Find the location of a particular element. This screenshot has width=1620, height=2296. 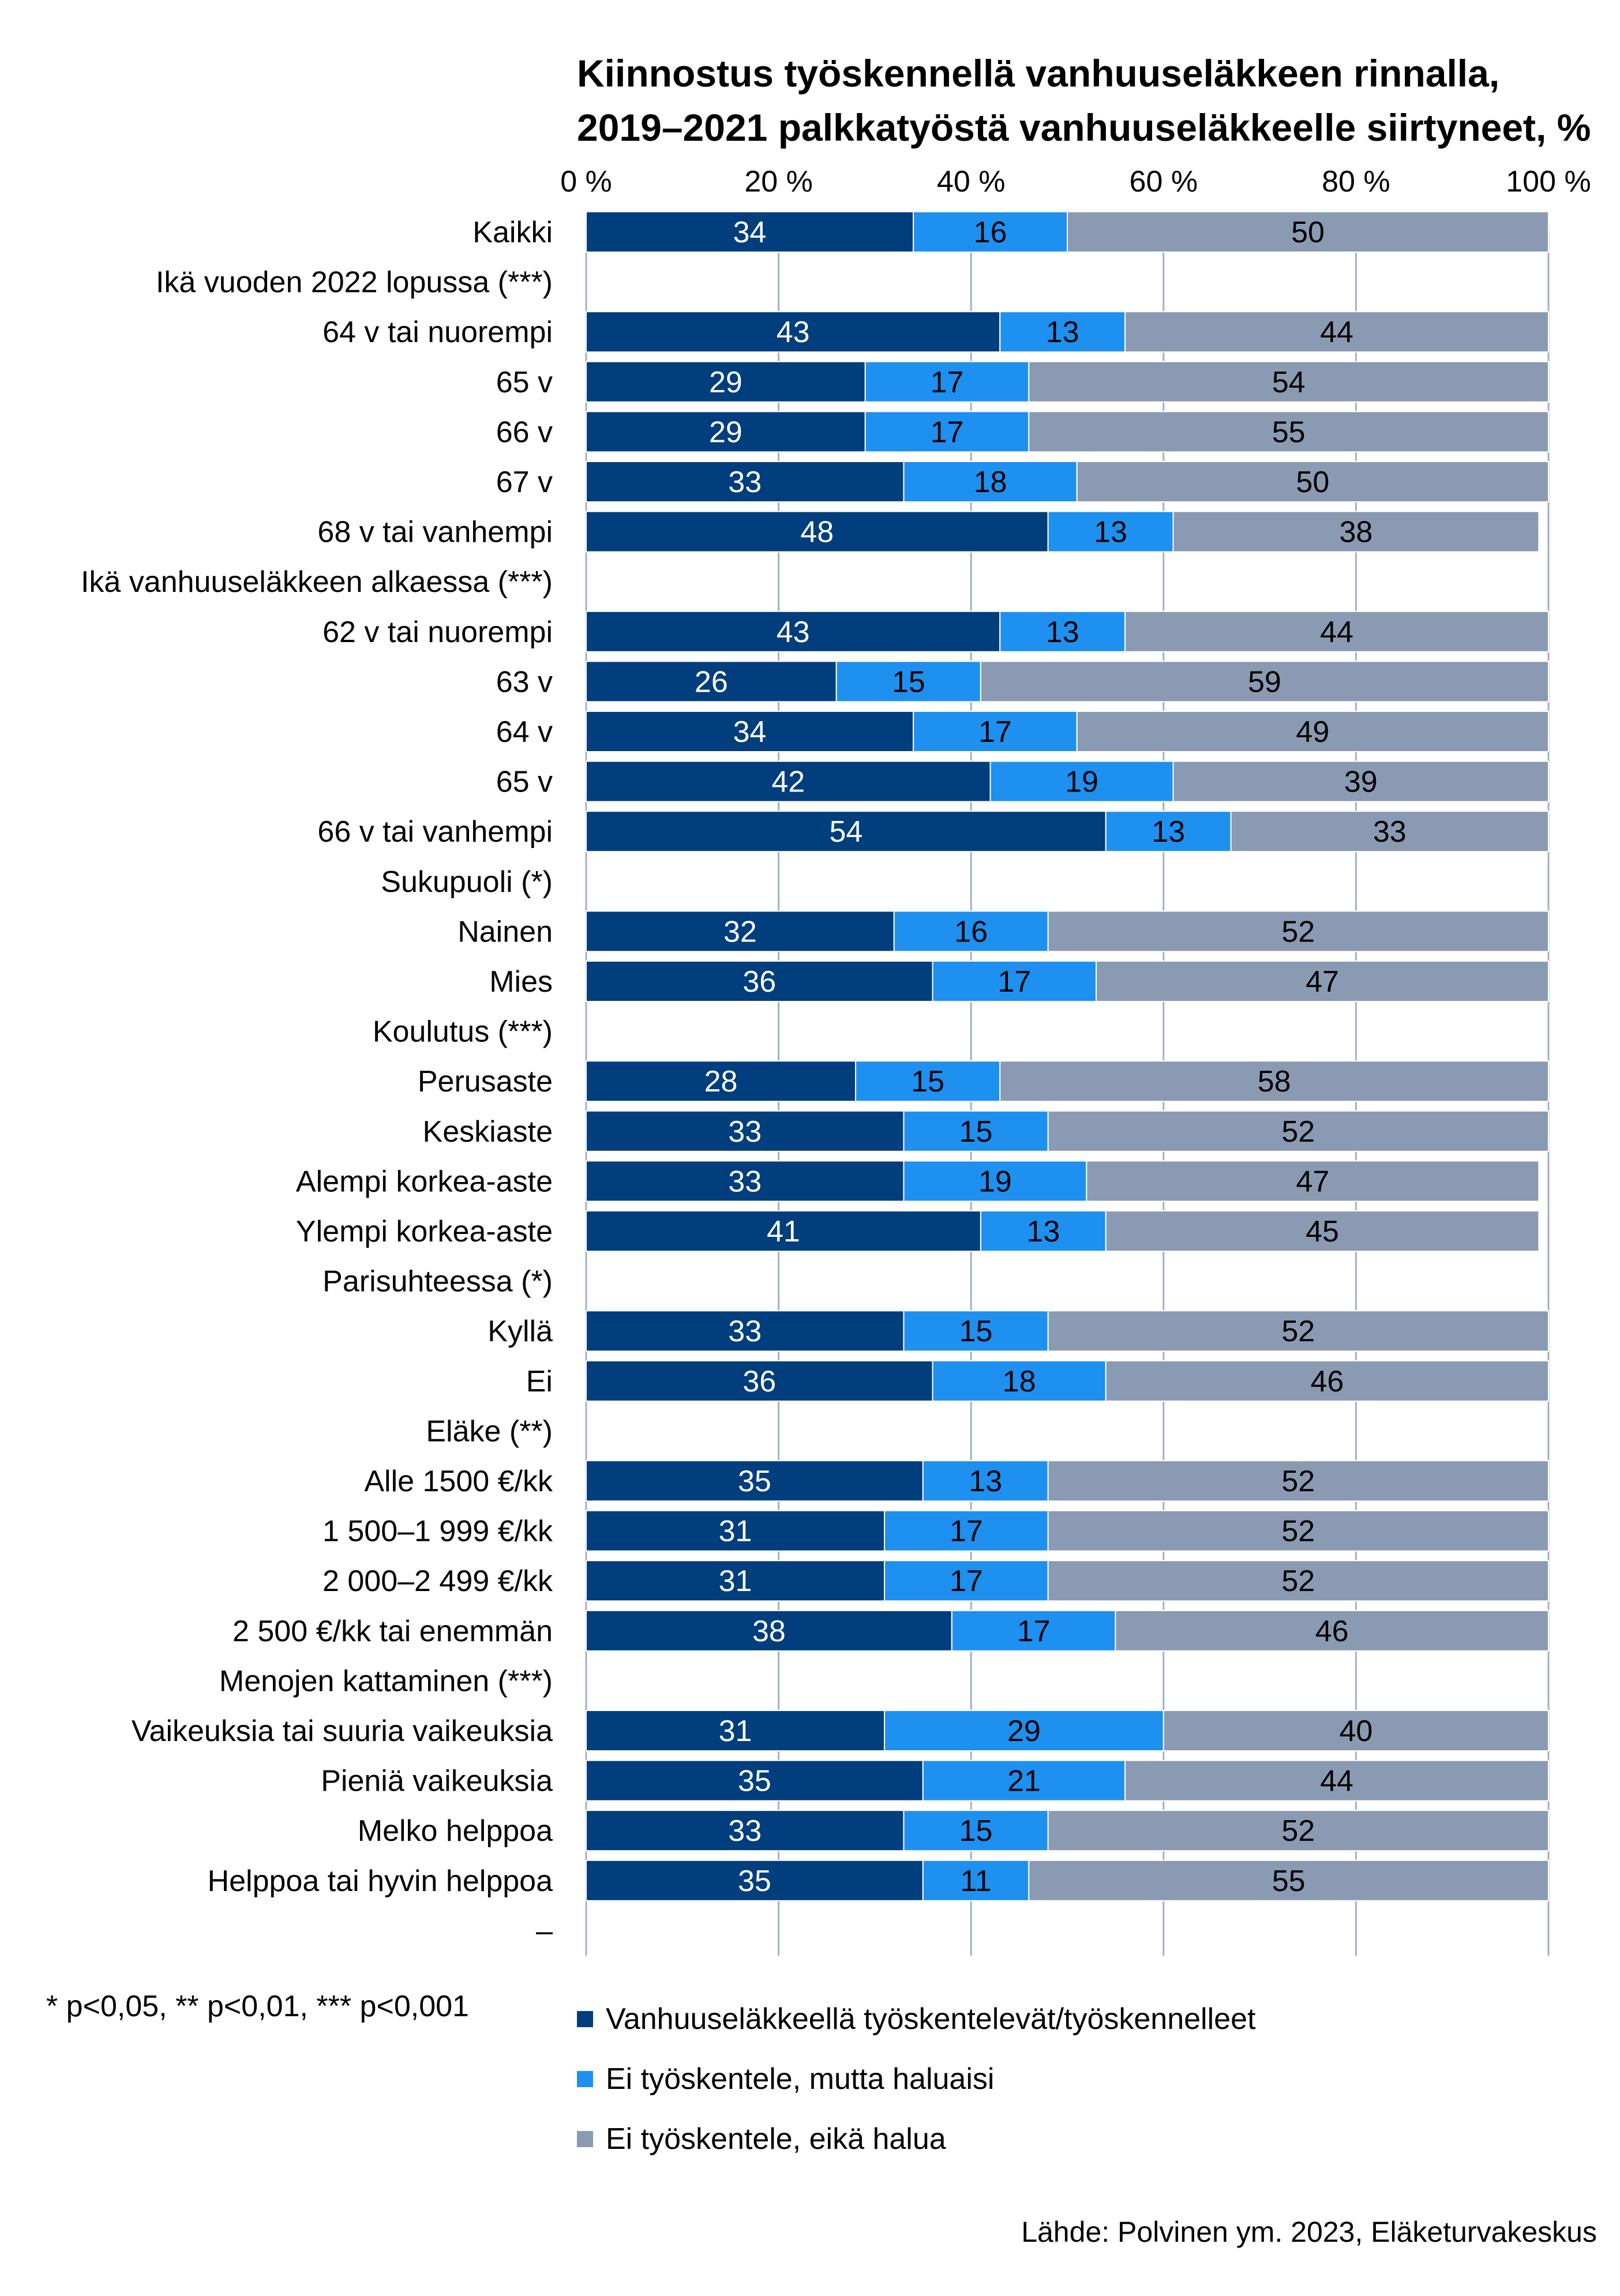

category-label: Nainen is located at coordinates (505, 932).